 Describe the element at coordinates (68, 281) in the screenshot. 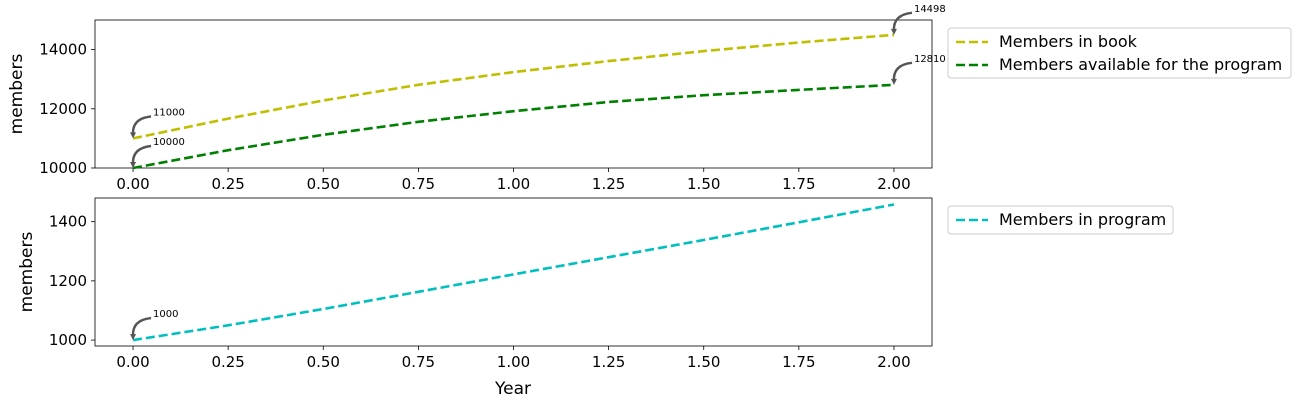

I see `y-tick-label: 1200` at that location.